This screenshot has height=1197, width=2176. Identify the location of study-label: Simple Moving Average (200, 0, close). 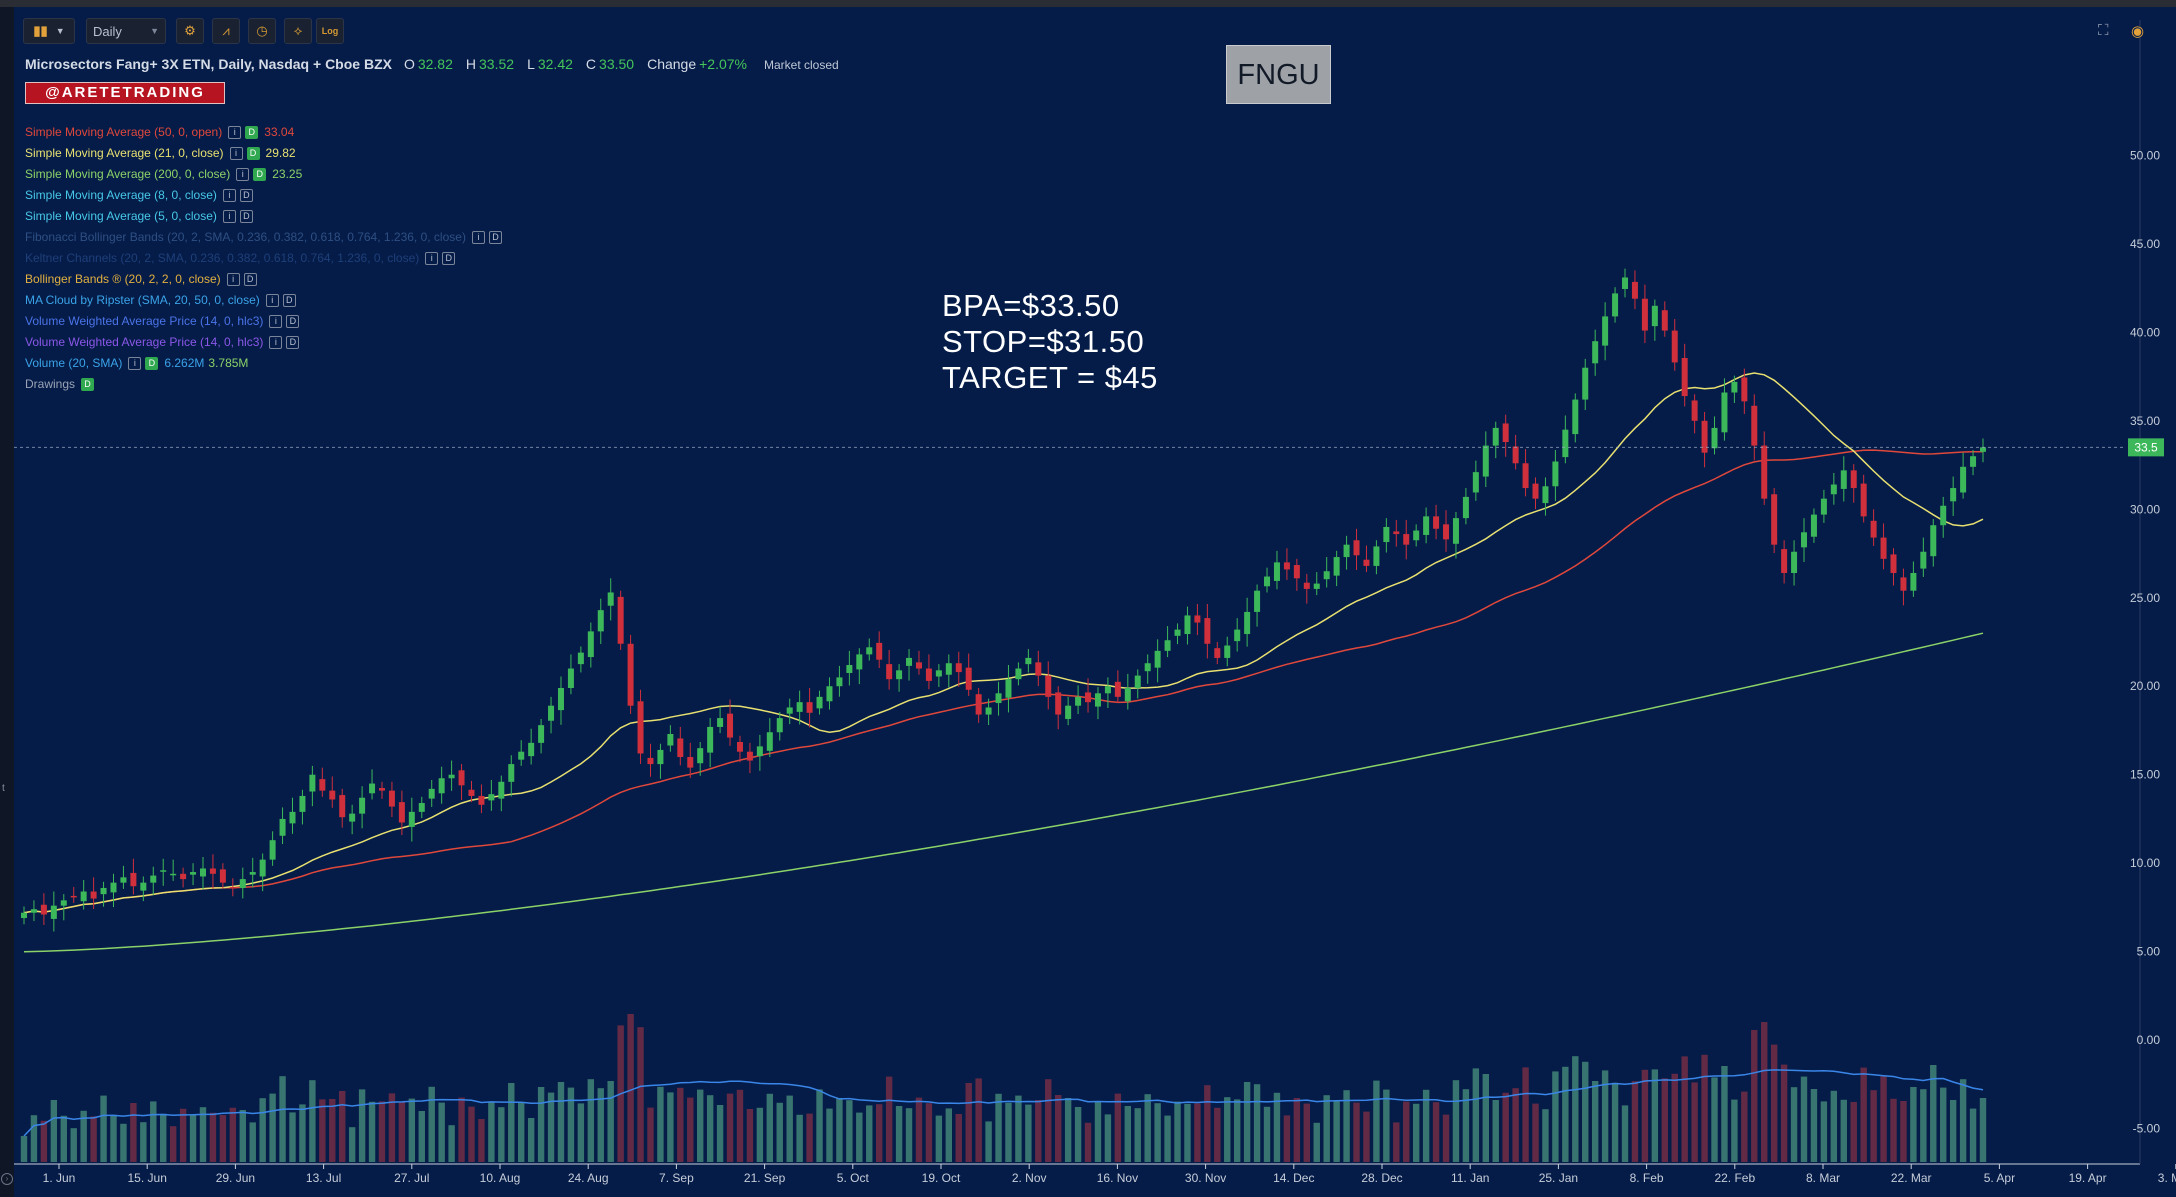
(128, 174).